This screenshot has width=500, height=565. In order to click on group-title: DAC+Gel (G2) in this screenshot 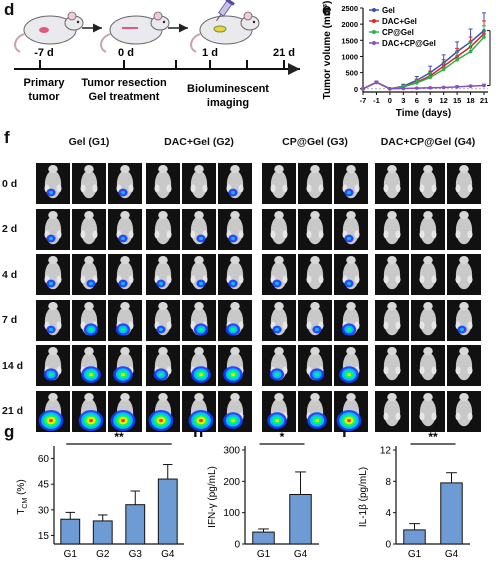, I will do `click(199, 142)`.